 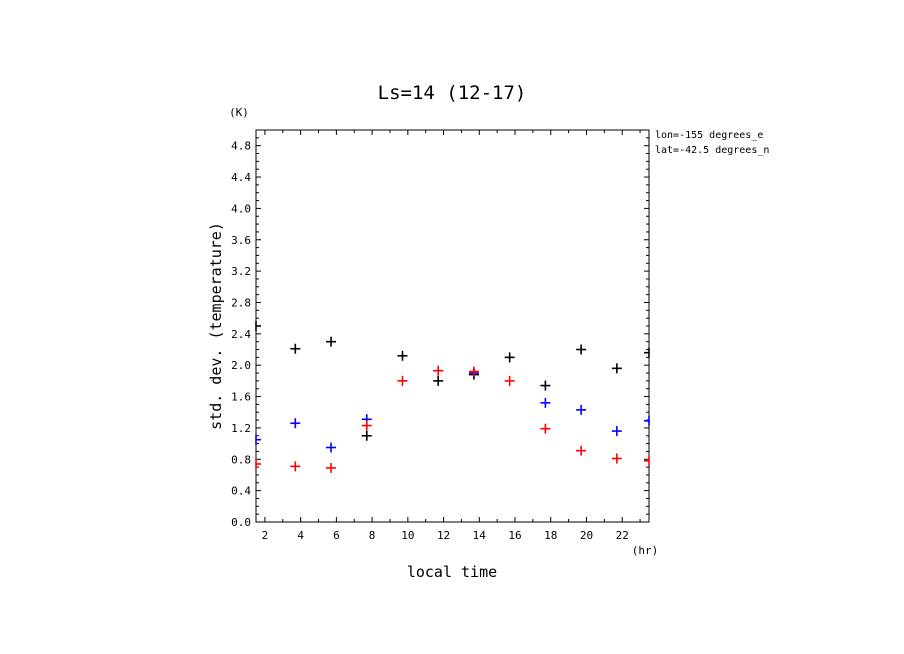 I want to click on y-tick-label: 4.8, so click(x=241, y=146).